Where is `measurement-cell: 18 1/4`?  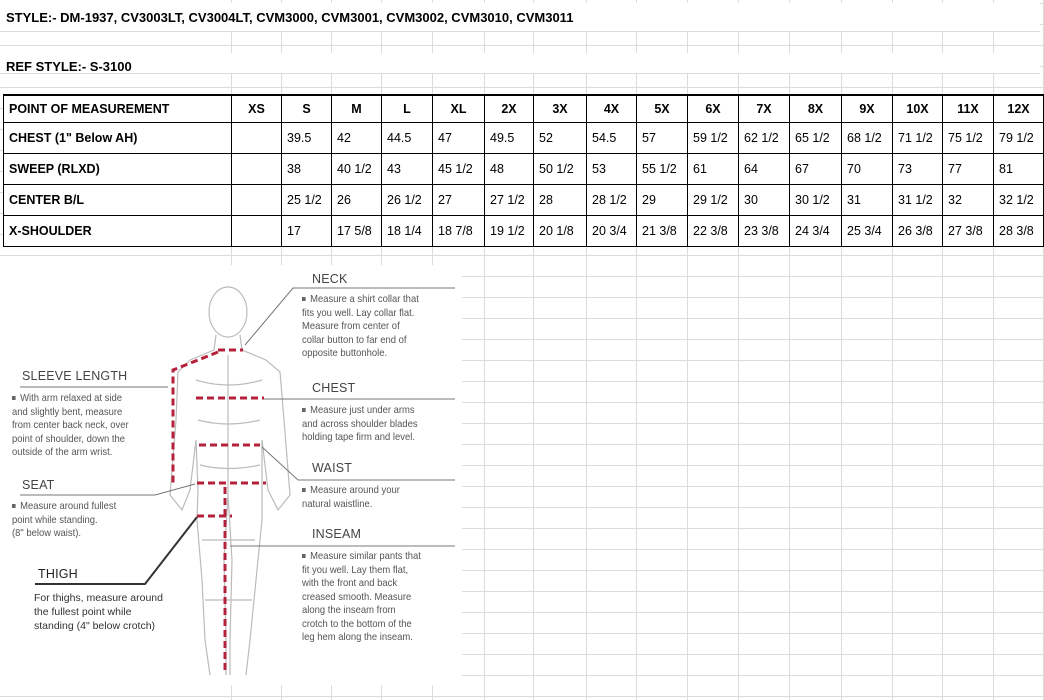 measurement-cell: 18 1/4 is located at coordinates (407, 231).